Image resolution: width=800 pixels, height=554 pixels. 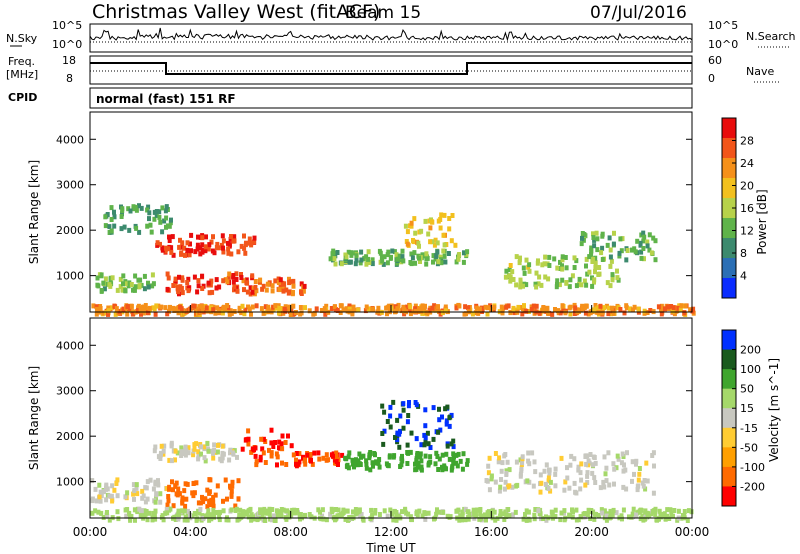 What do you see at coordinates (69, 60) in the screenshot?
I see `freq-tick-top: 18` at bounding box center [69, 60].